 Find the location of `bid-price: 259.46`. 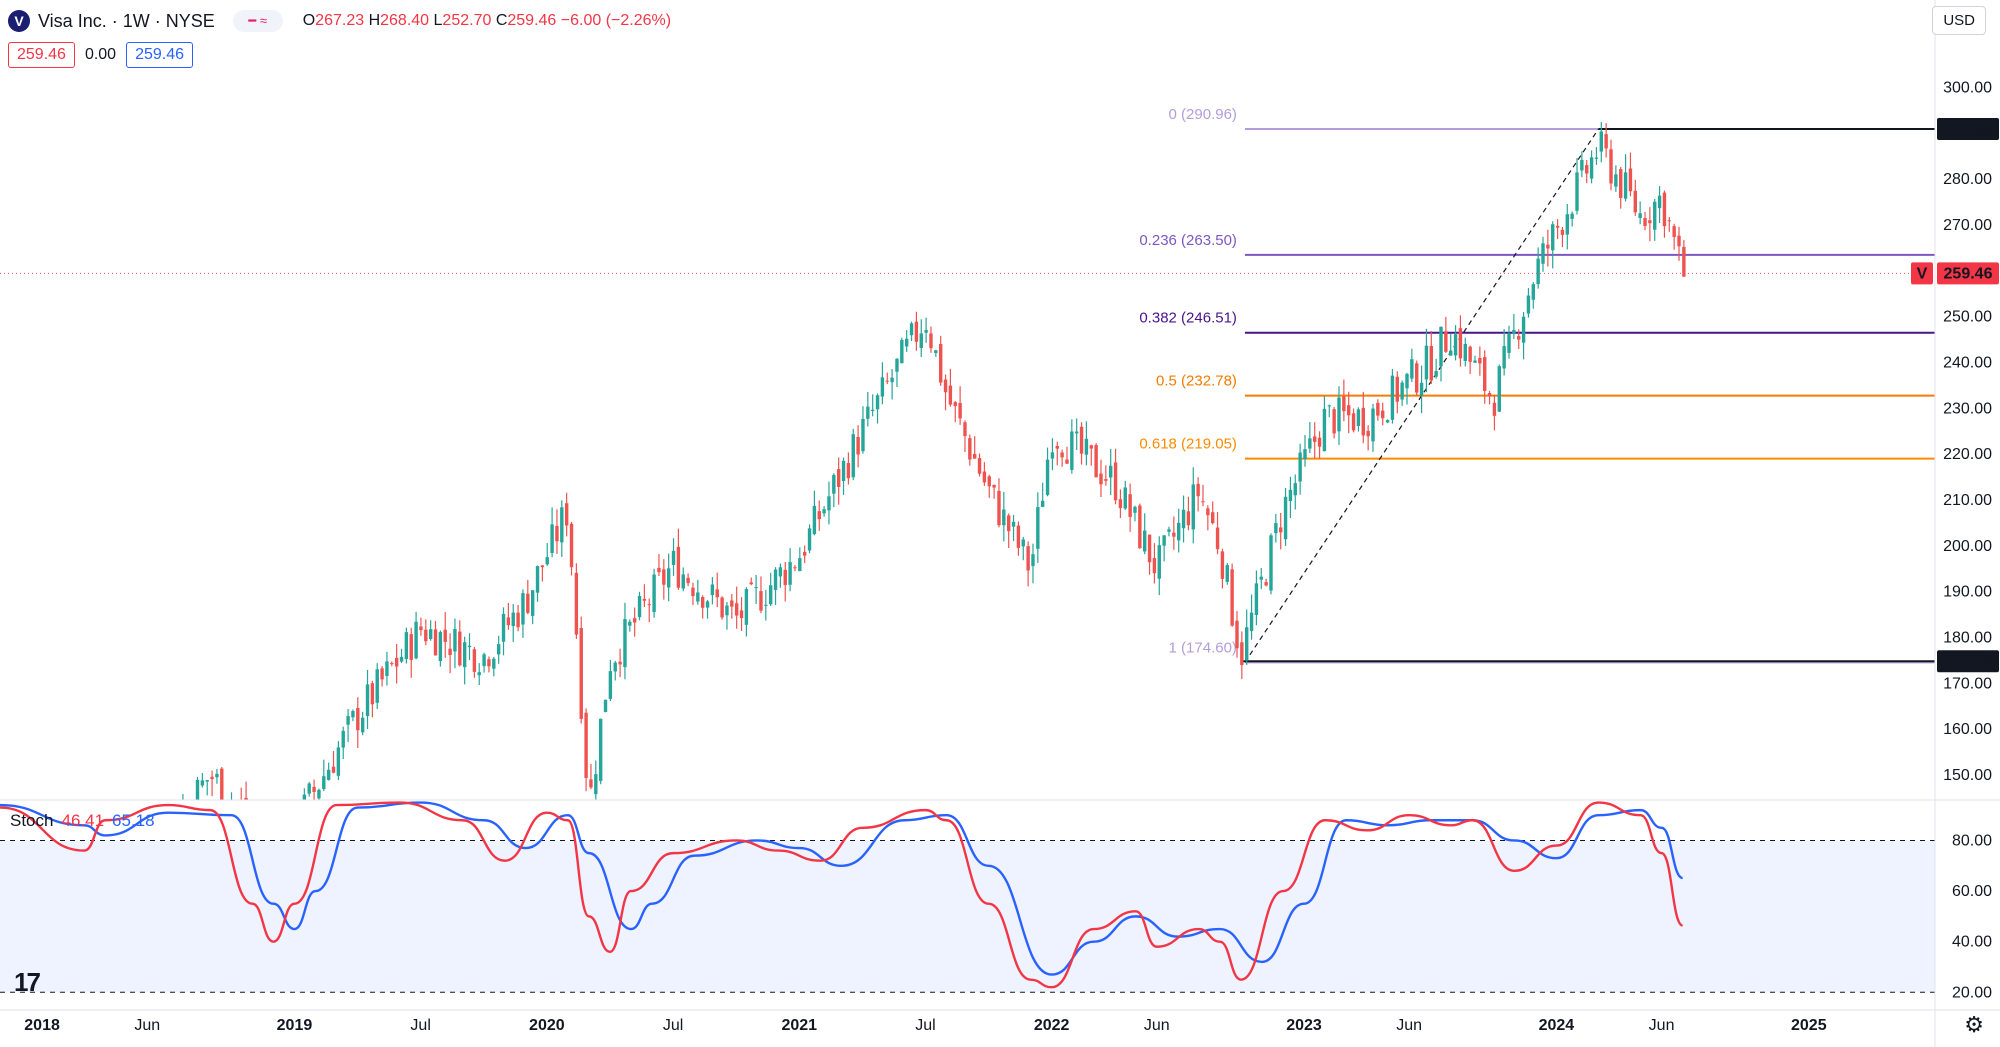

bid-price: 259.46 is located at coordinates (41, 55).